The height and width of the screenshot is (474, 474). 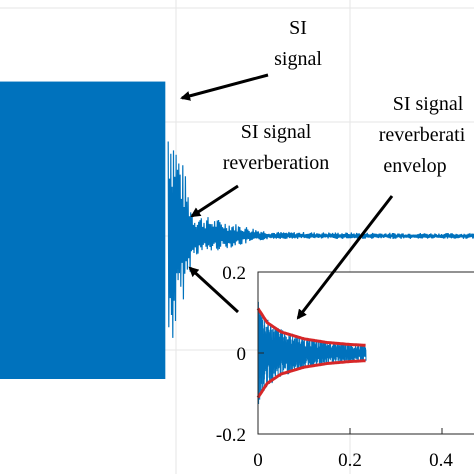 I want to click on arrow-inset, so click(x=214, y=290).